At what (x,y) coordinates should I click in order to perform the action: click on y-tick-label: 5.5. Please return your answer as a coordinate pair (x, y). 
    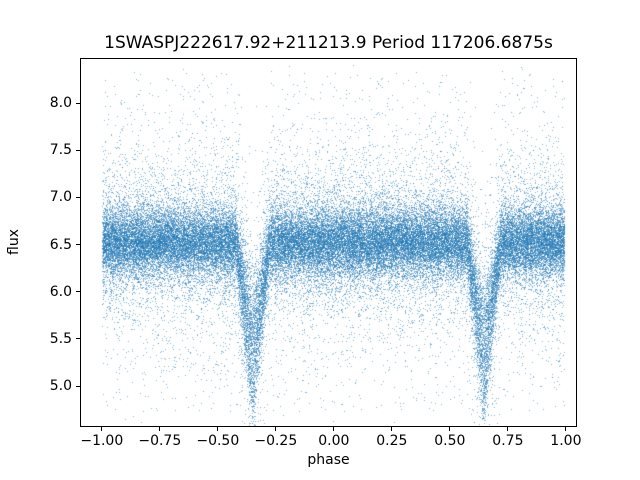
    Looking at the image, I should click on (60, 338).